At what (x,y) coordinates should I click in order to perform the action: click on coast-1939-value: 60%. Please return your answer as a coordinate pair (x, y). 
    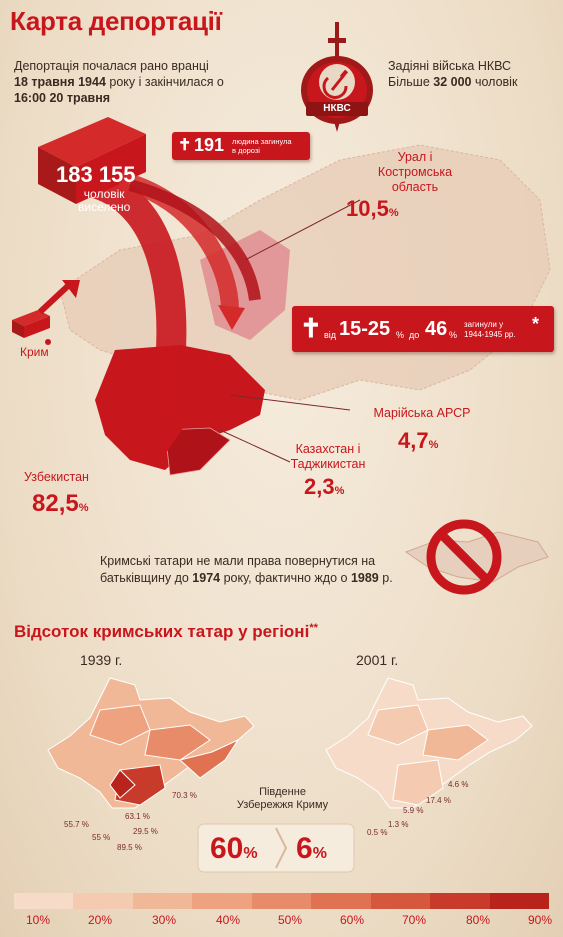
    Looking at the image, I should click on (234, 849).